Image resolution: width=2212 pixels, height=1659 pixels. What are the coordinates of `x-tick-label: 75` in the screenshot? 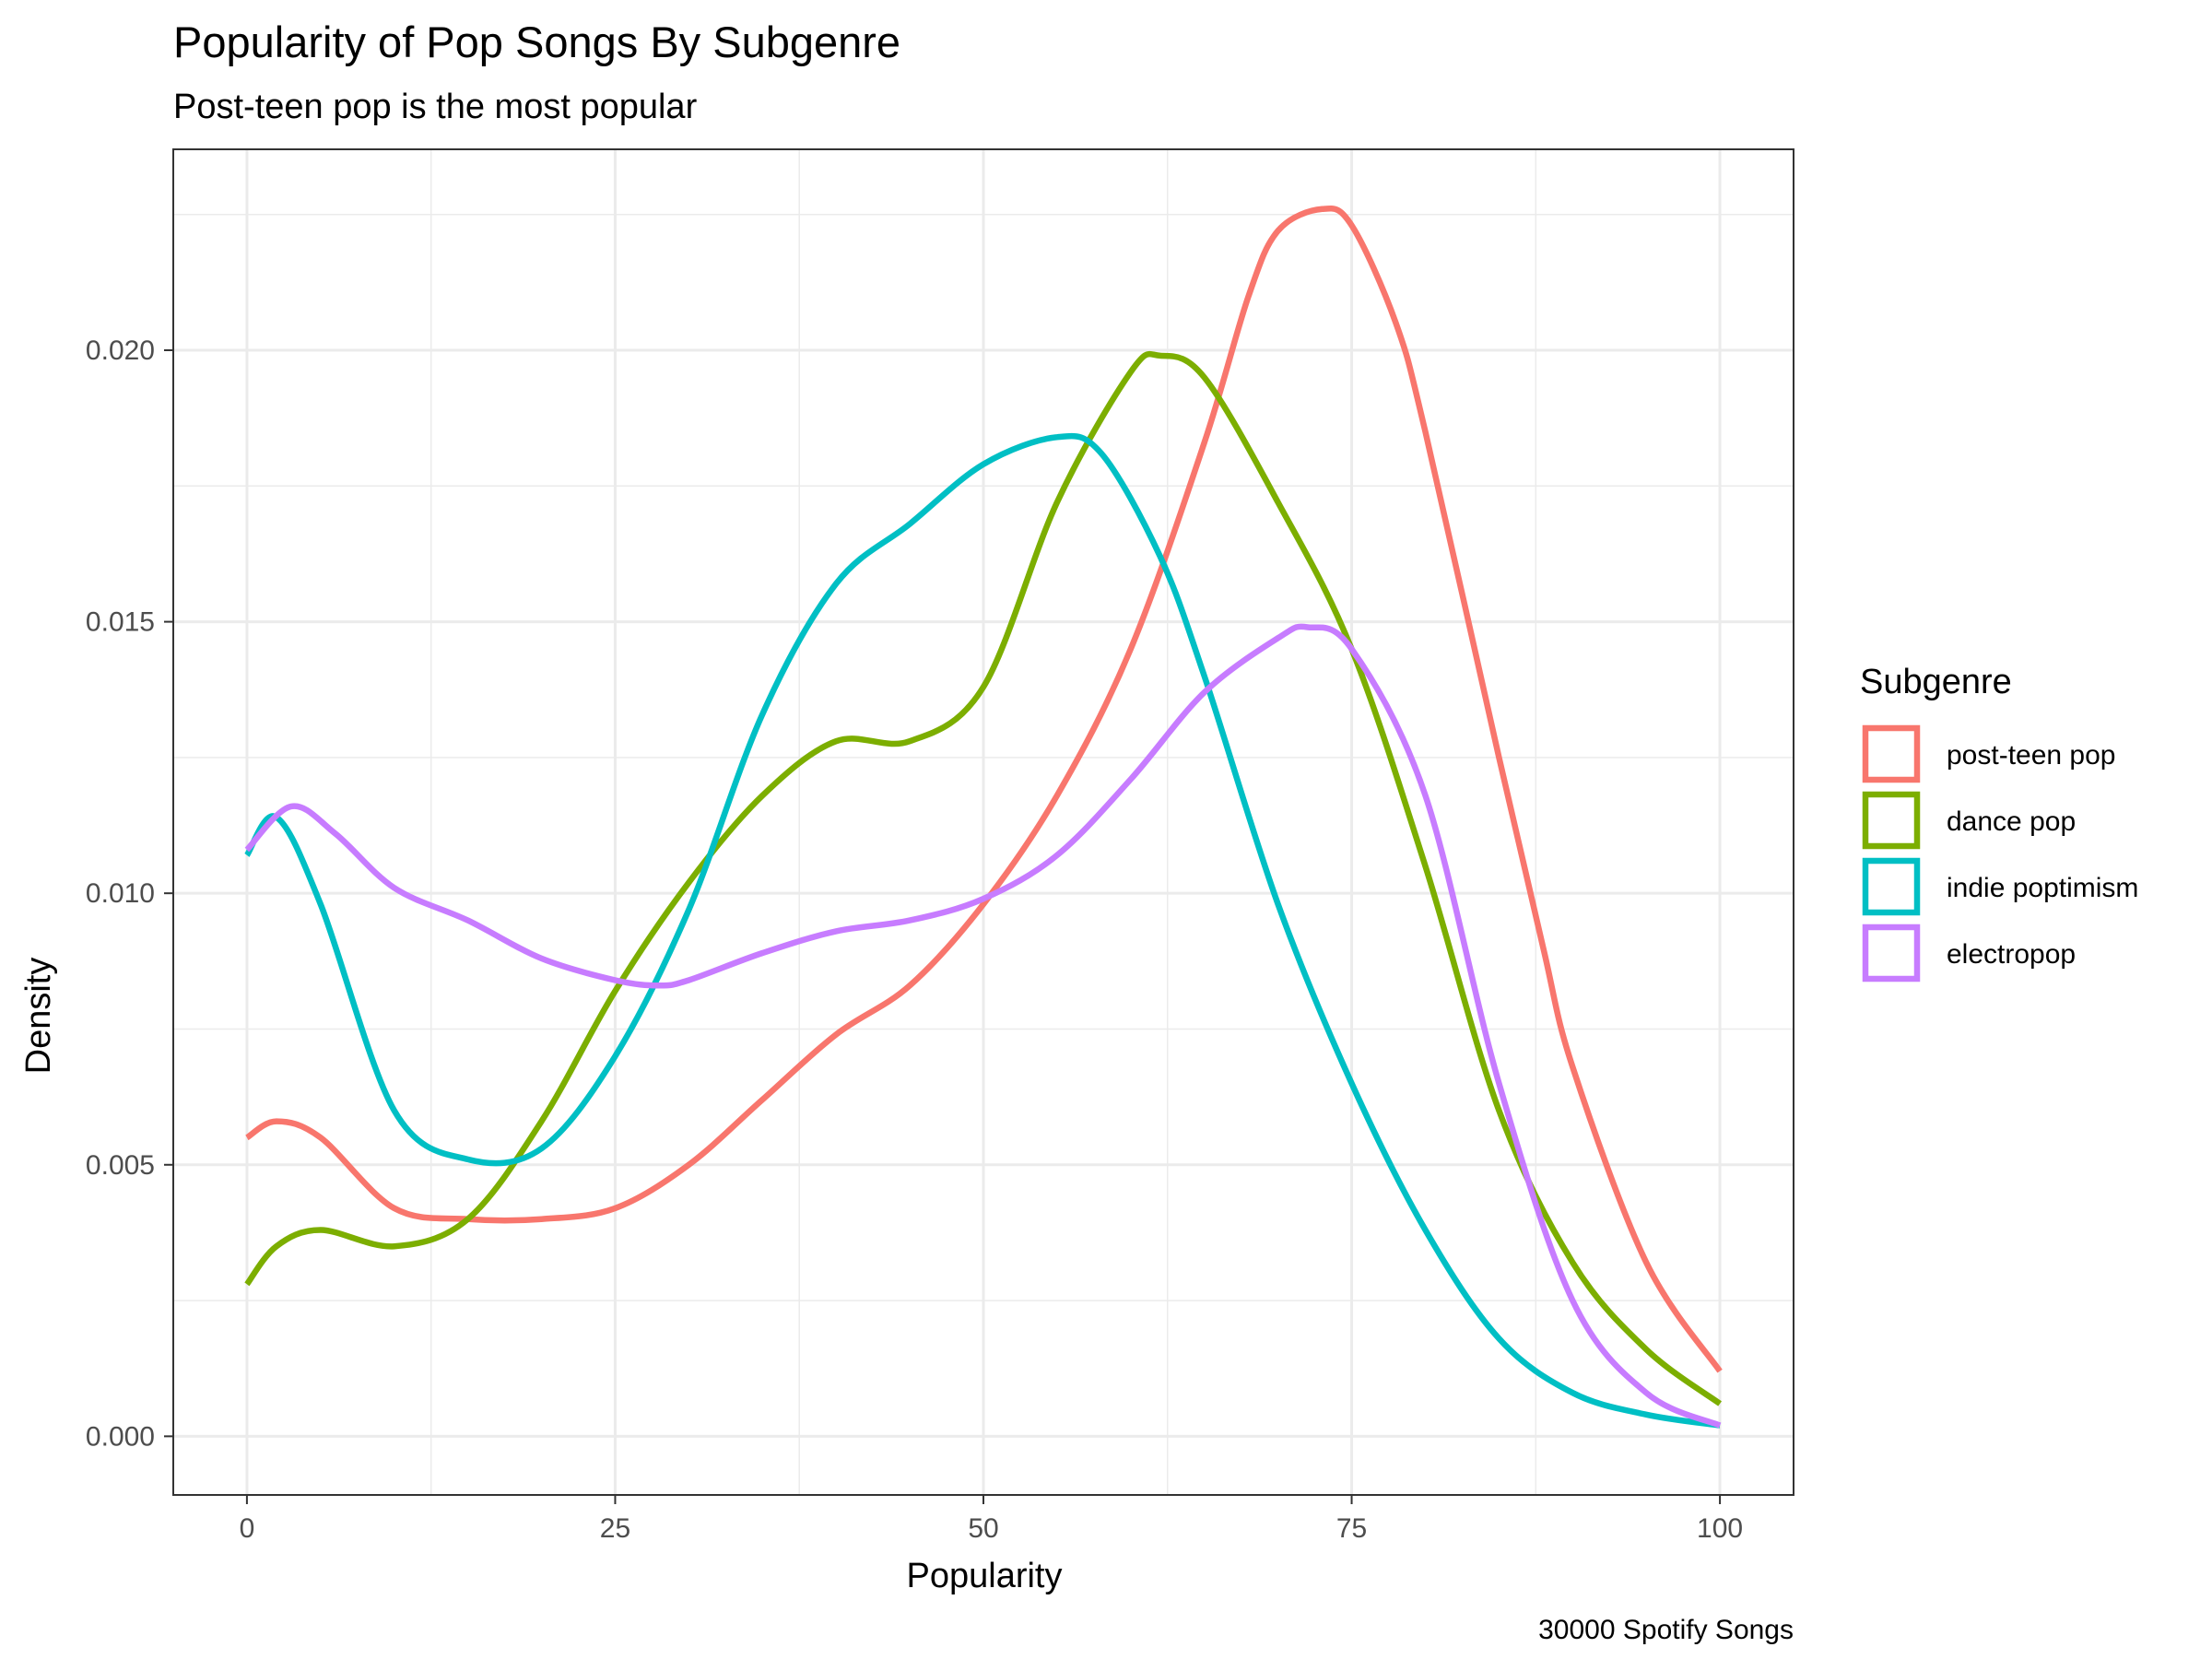 It's located at (1351, 1528).